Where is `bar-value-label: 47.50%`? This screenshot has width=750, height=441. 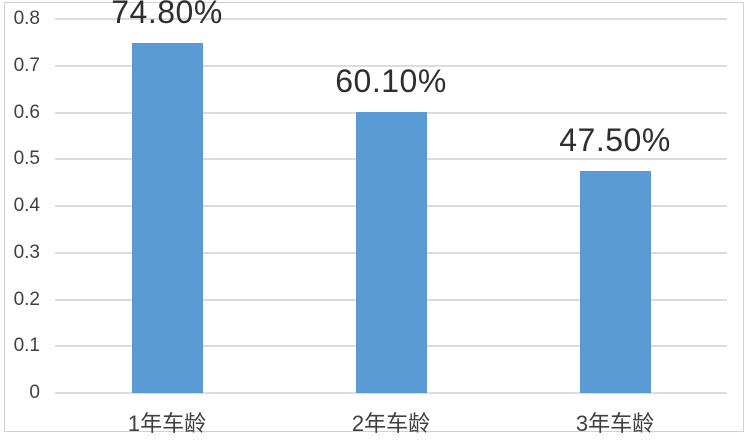 bar-value-label: 47.50% is located at coordinates (615, 139).